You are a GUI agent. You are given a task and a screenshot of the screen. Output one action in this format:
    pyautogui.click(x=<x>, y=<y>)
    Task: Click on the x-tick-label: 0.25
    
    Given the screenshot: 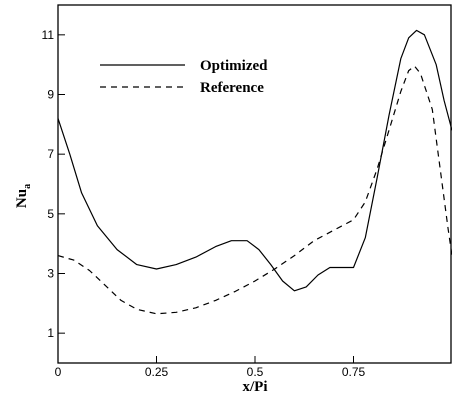 What is the action you would take?
    pyautogui.click(x=157, y=372)
    